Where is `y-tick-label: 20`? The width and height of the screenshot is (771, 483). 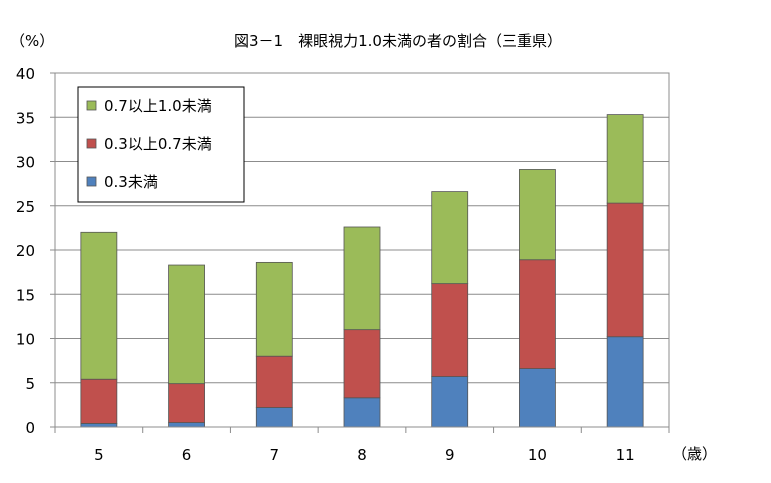 y-tick-label: 20 is located at coordinates (25, 251).